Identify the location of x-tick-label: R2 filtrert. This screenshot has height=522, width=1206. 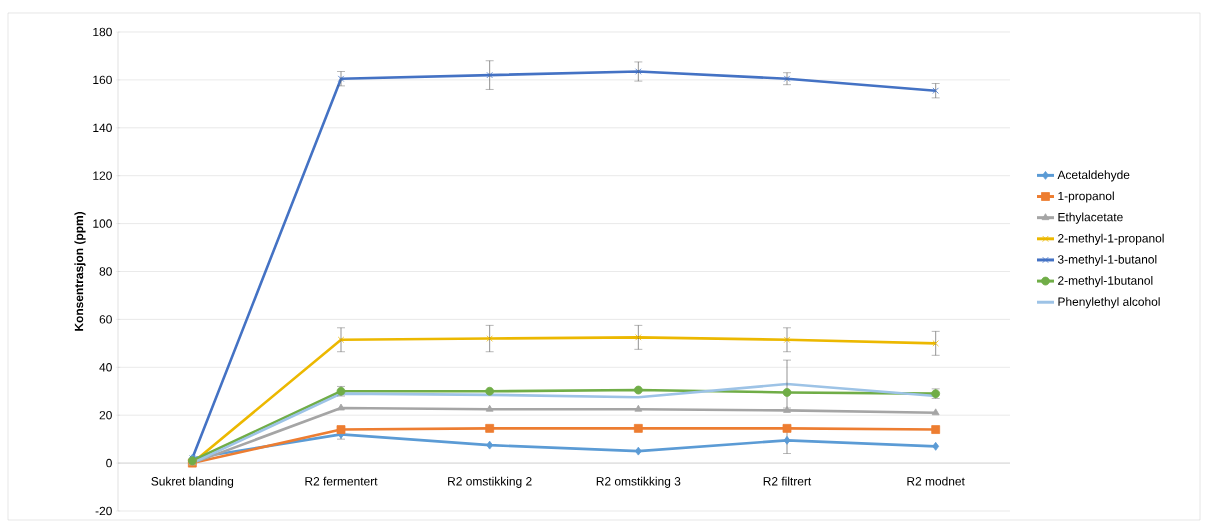
(787, 481).